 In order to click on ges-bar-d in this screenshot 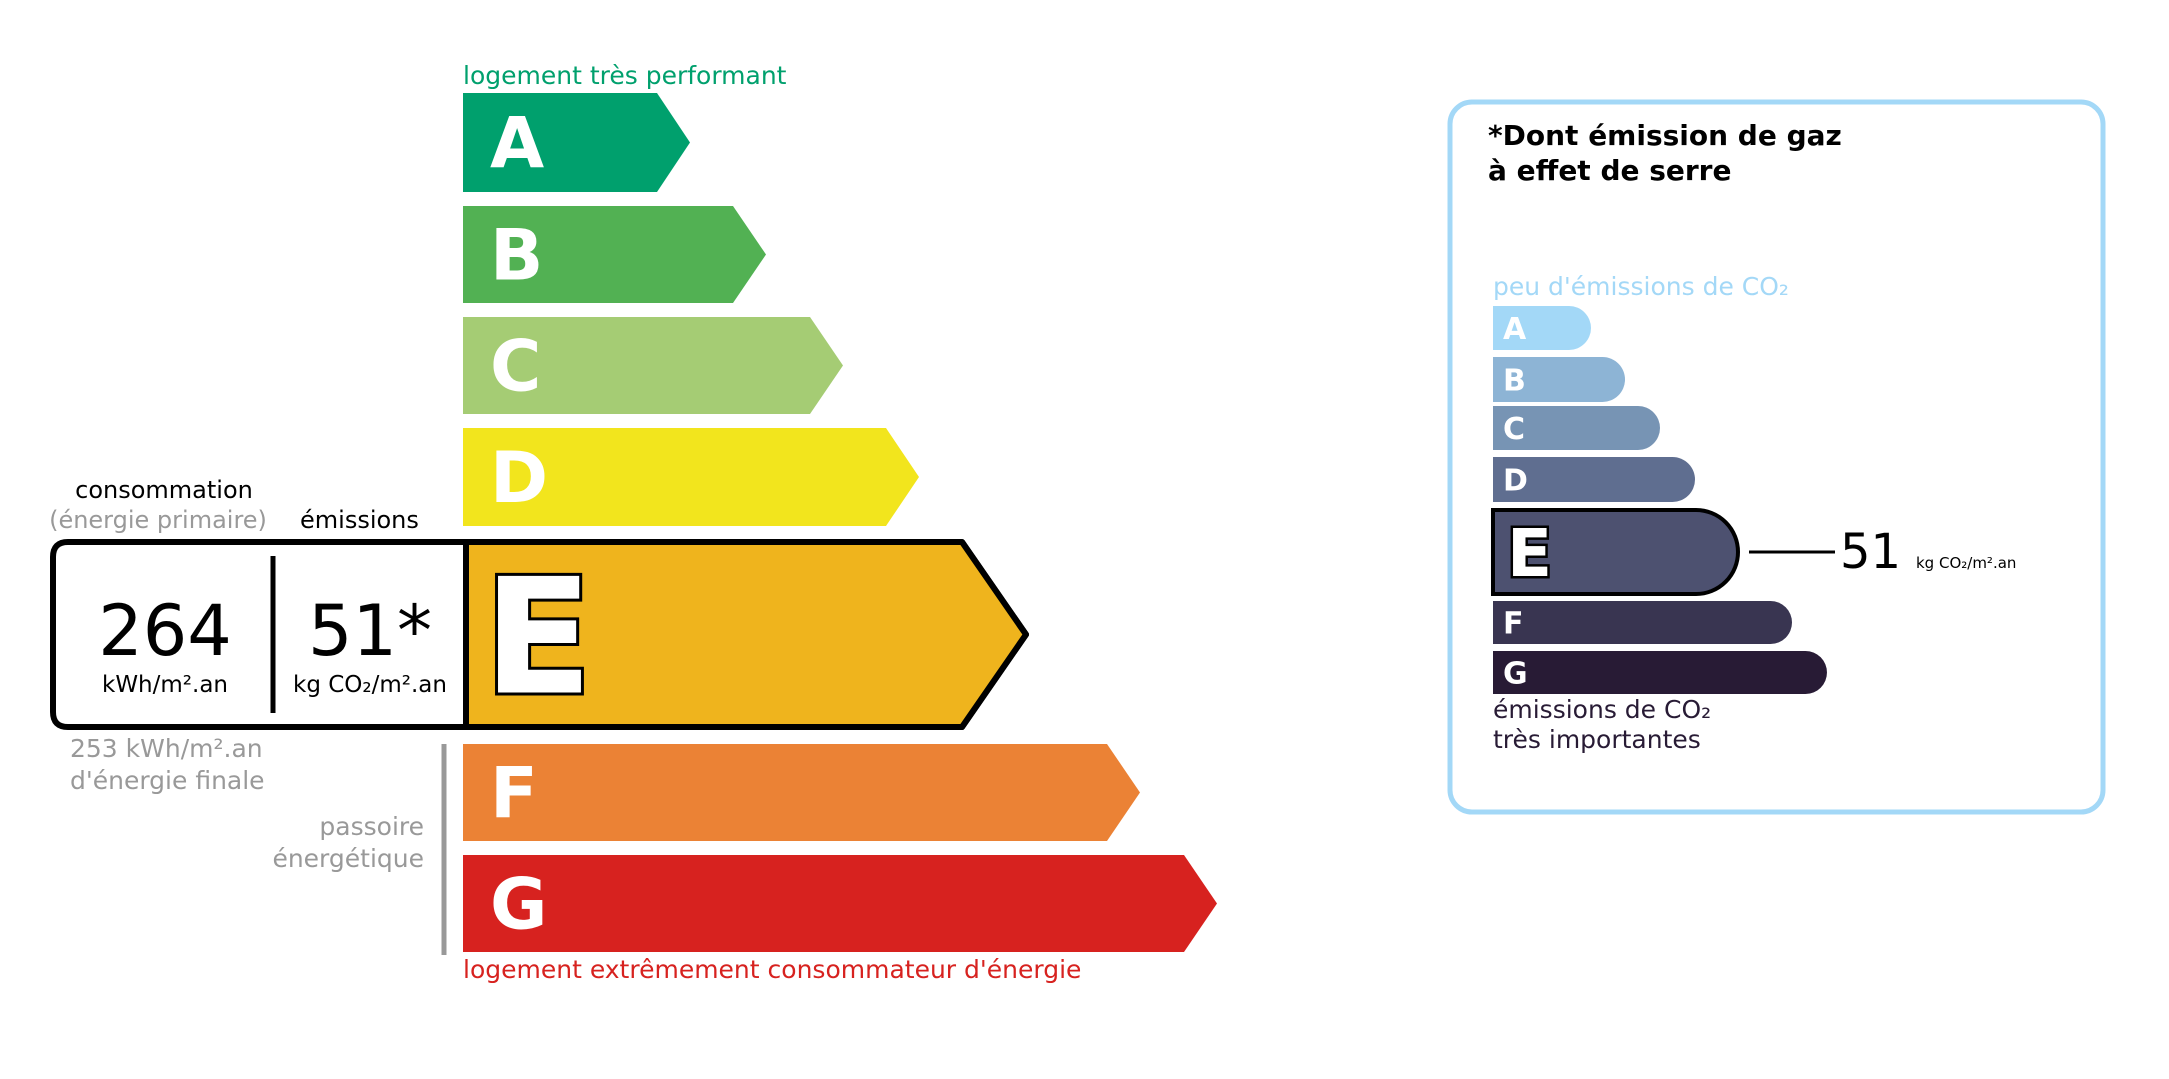, I will do `click(1594, 479)`.